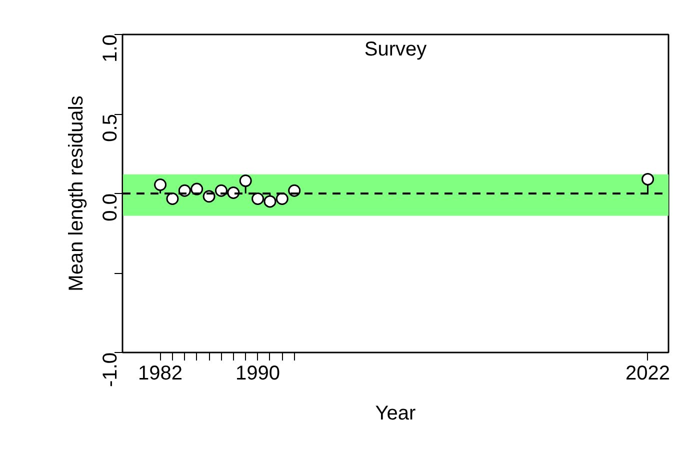 This screenshot has width=680, height=452. I want to click on y-tick-label: -1.0, so click(111, 369).